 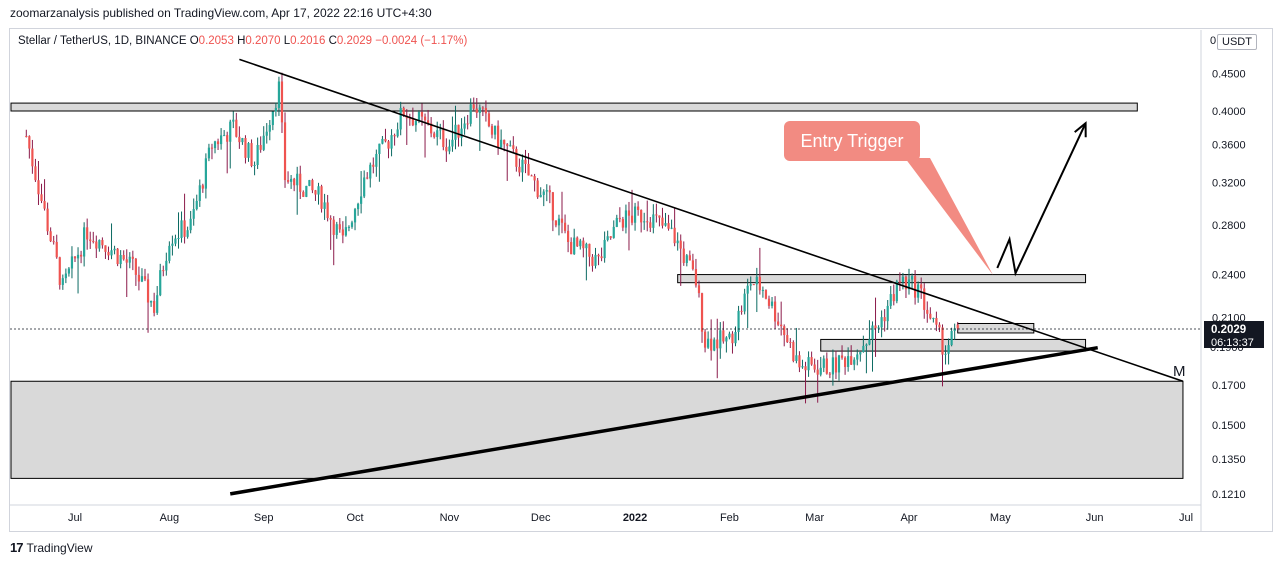 I want to click on x-tick-label: Sep, so click(x=264, y=518).